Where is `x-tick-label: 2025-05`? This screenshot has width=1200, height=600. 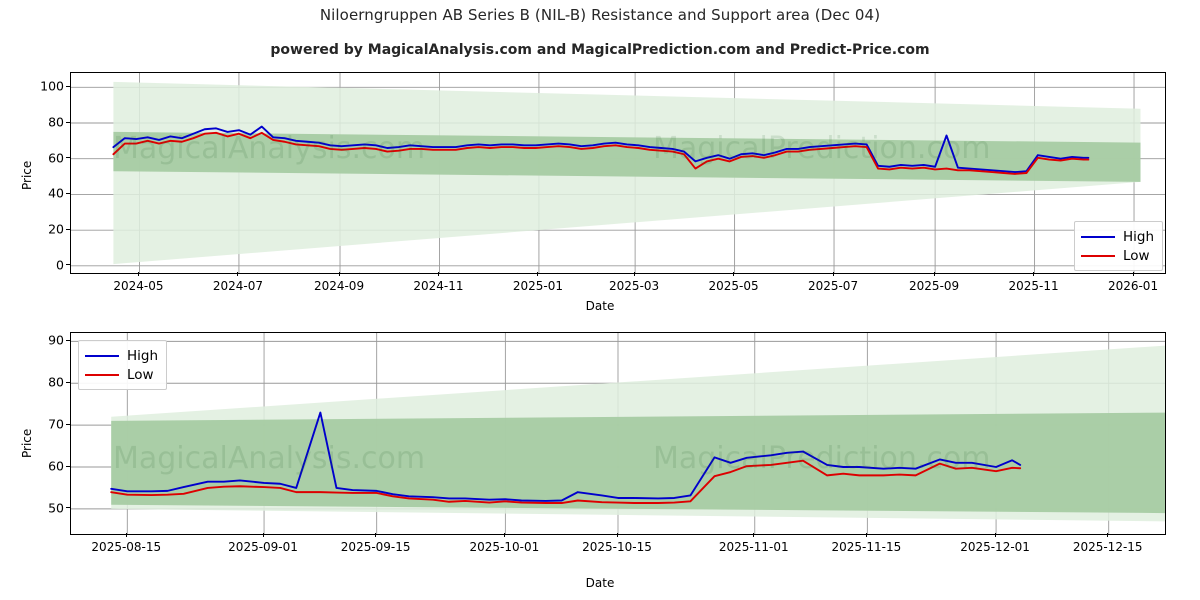
x-tick-label: 2025-05 is located at coordinates (733, 286).